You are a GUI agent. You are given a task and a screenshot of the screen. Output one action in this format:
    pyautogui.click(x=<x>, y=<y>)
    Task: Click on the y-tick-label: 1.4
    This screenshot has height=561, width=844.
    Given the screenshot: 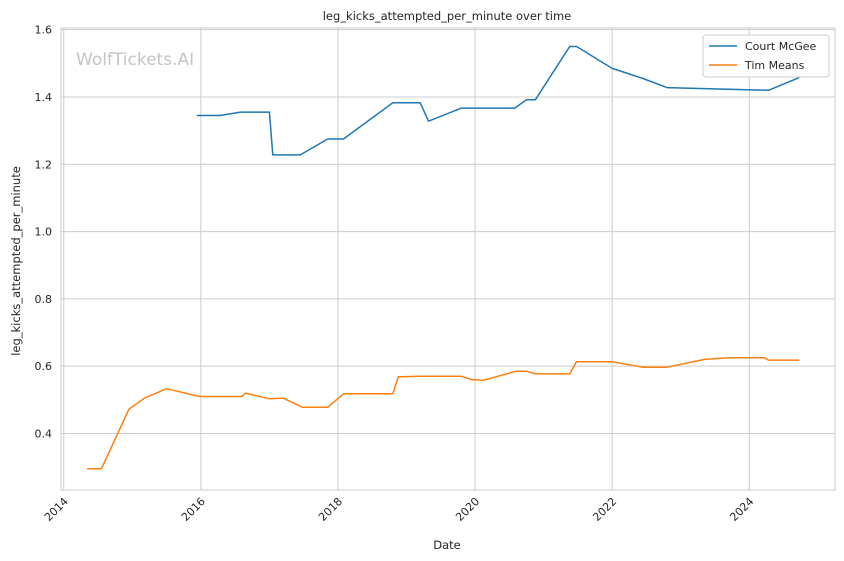 What is the action you would take?
    pyautogui.click(x=44, y=97)
    